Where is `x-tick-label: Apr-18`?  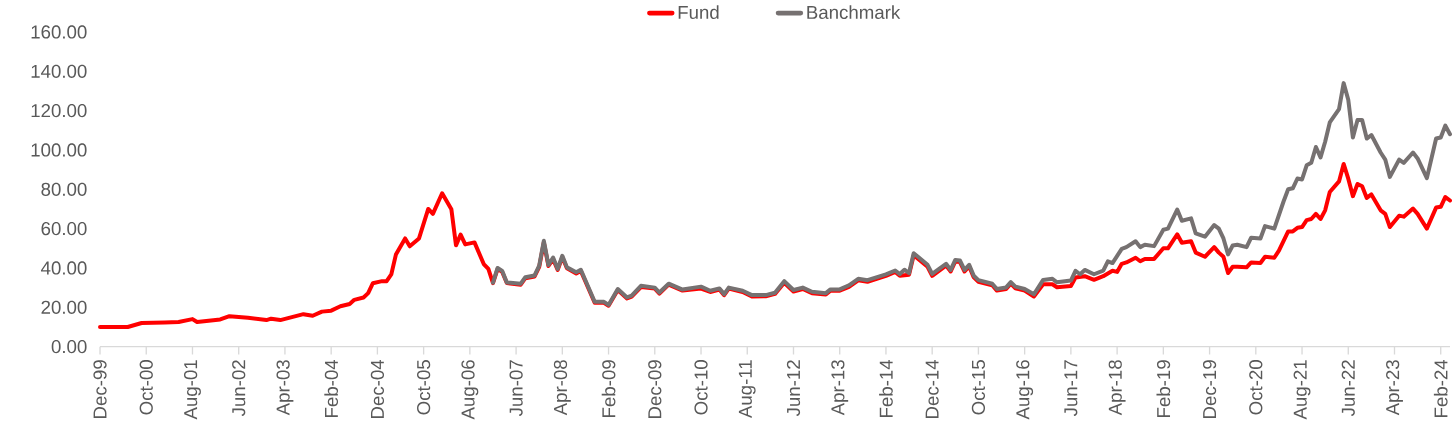
x-tick-label: Apr-18 is located at coordinates (1117, 388).